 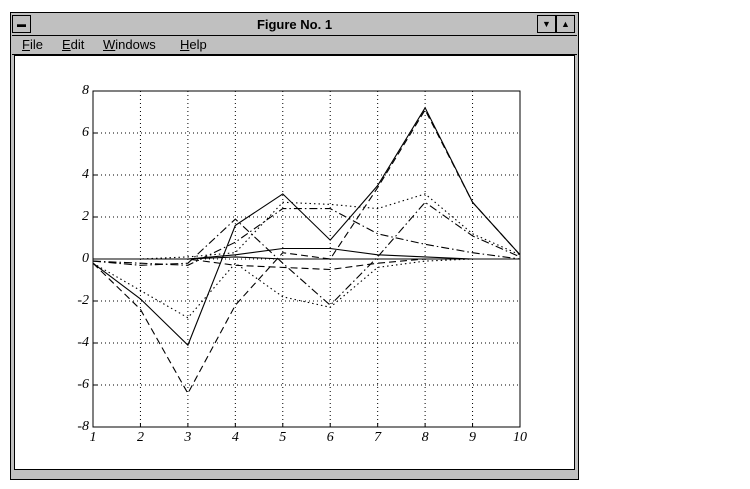 What do you see at coordinates (85, 174) in the screenshot?
I see `y-tick-label: 4` at bounding box center [85, 174].